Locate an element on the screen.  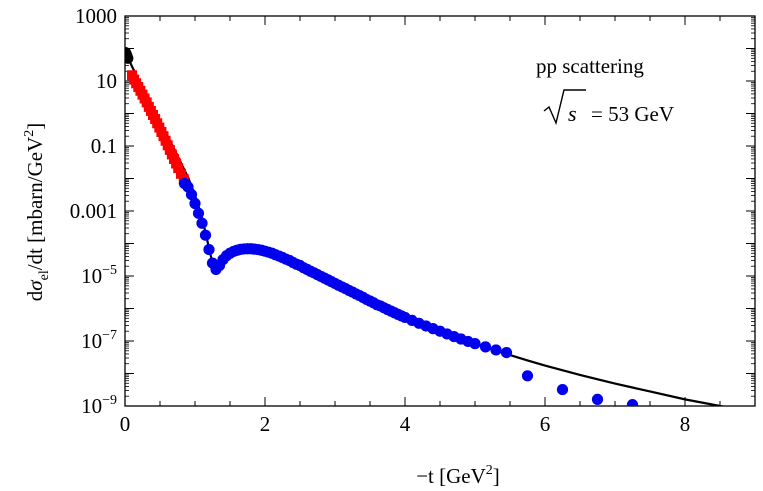
y-tick-label: 0.001 is located at coordinates (93, 211).